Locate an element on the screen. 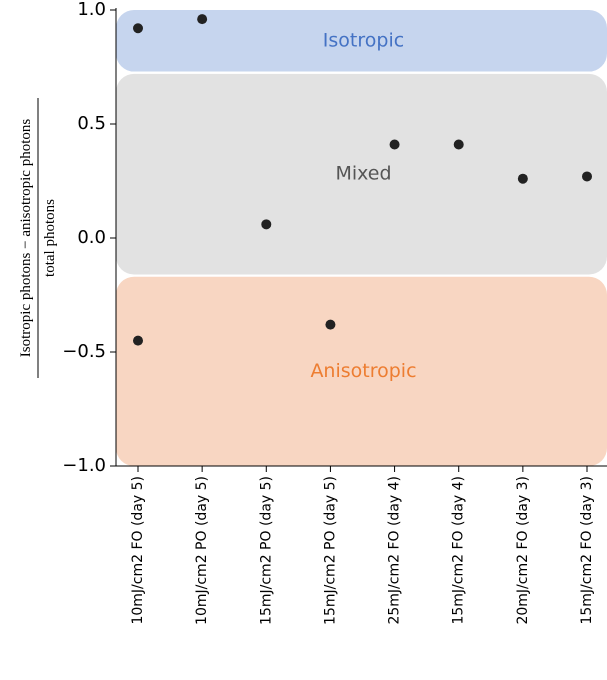  region-label: Isotropic is located at coordinates (363, 40).